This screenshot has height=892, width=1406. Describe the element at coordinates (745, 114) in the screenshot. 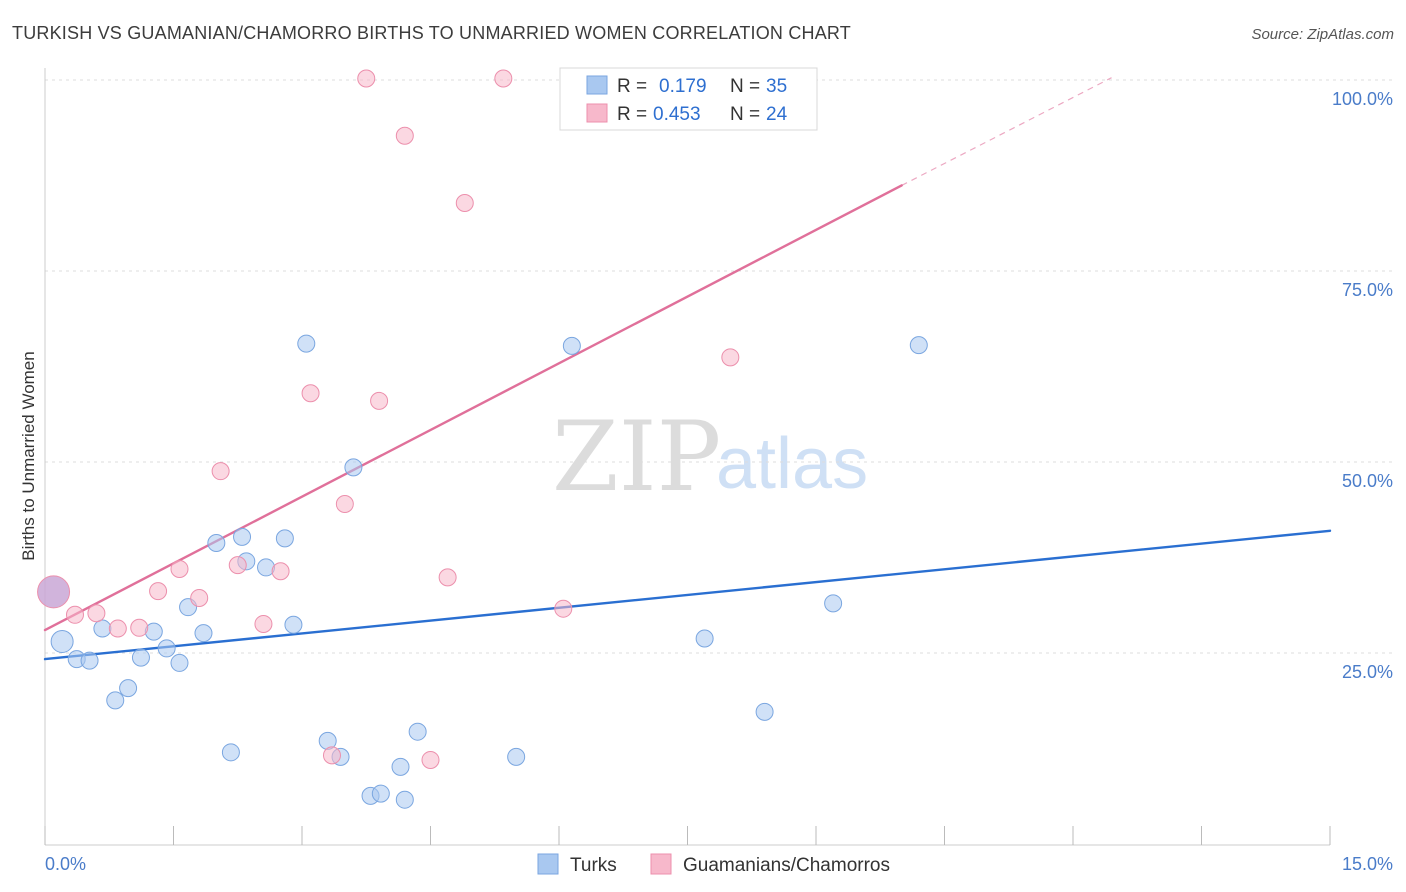

I see `legend-n-label-2: N =` at that location.